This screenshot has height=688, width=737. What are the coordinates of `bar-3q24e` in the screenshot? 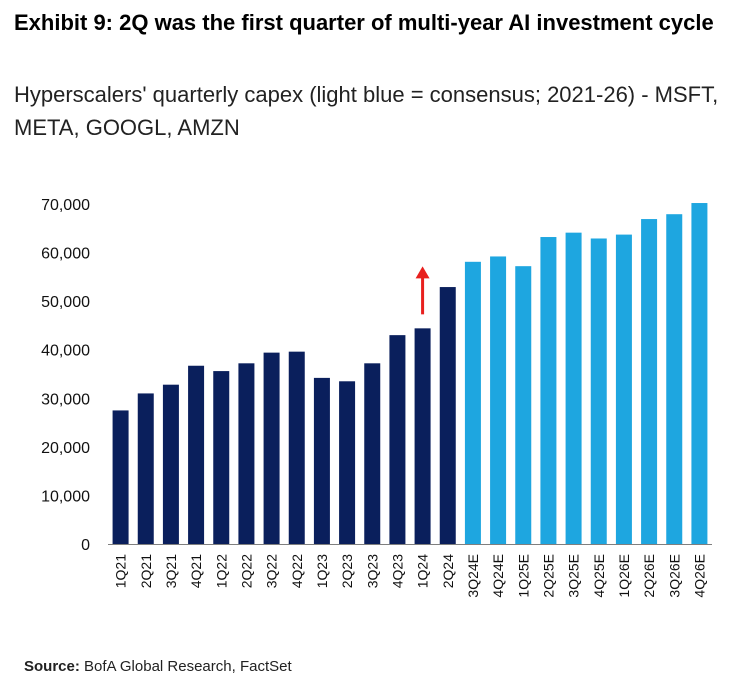 It's located at (472, 402).